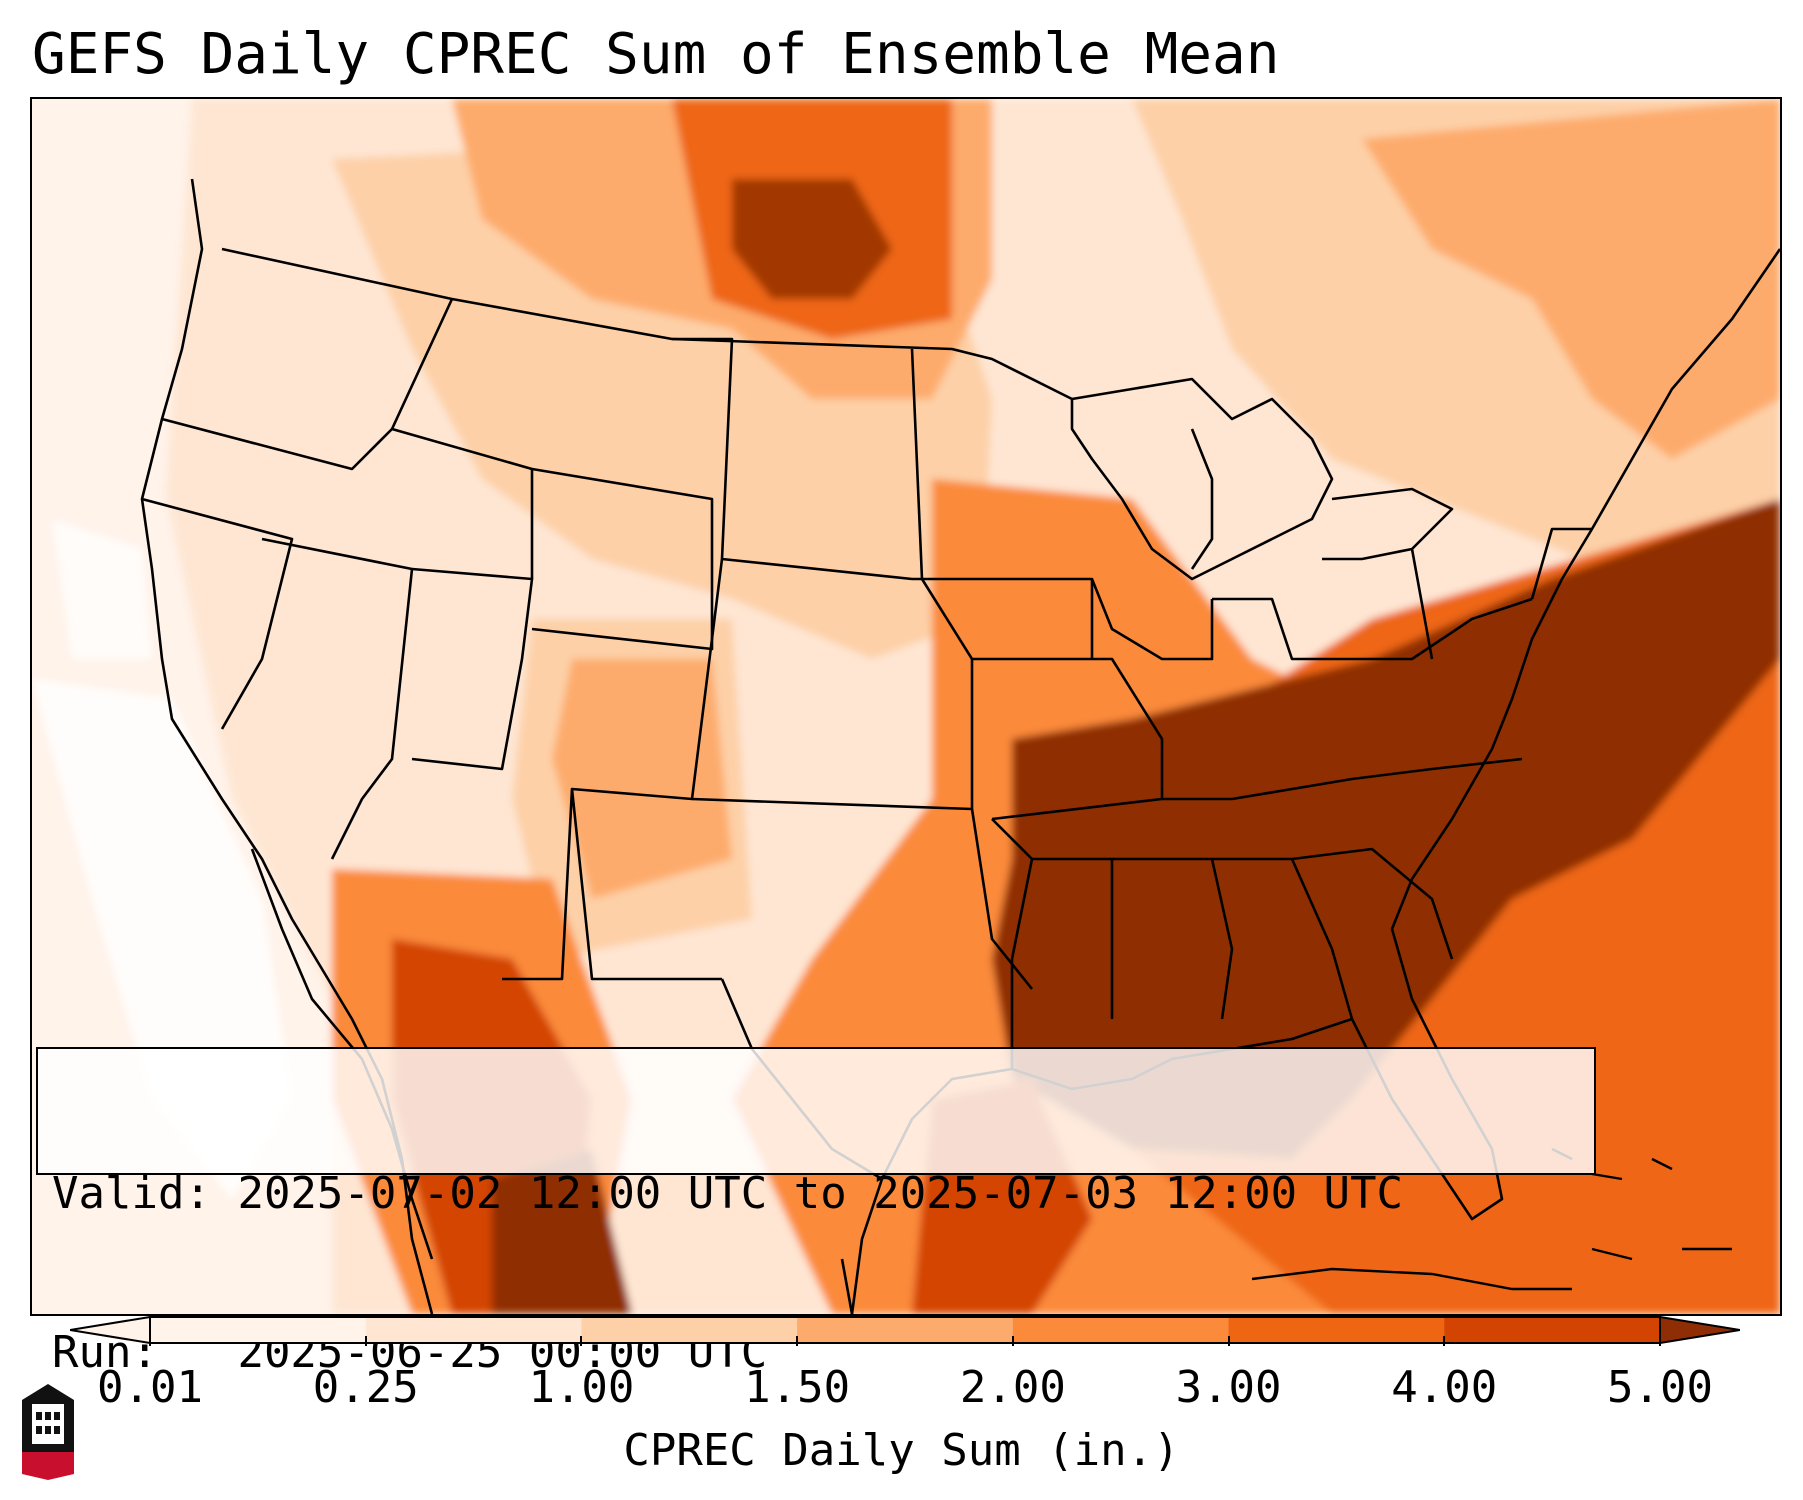 The width and height of the screenshot is (1803, 1500). I want to click on colorbar-tick-label: 0.01, so click(150, 1387).